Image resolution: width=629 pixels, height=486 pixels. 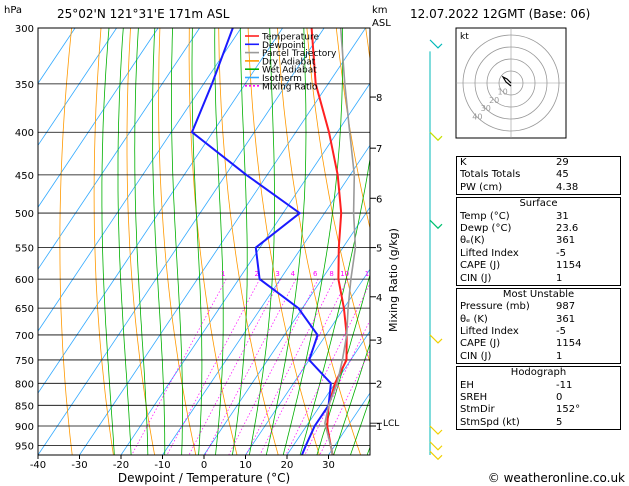 I want to click on temp-tick-label: 10, so click(x=245, y=465).